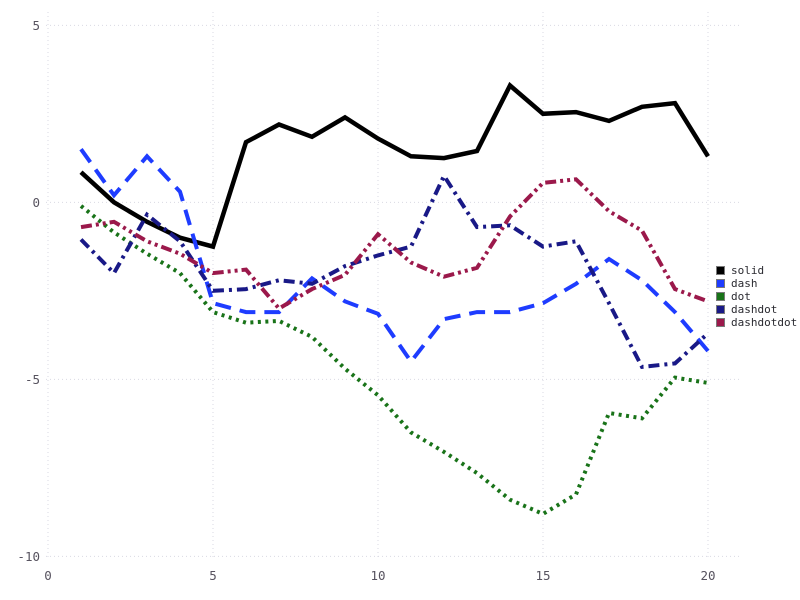  What do you see at coordinates (542, 575) in the screenshot?
I see `x-tick-label: 15` at bounding box center [542, 575].